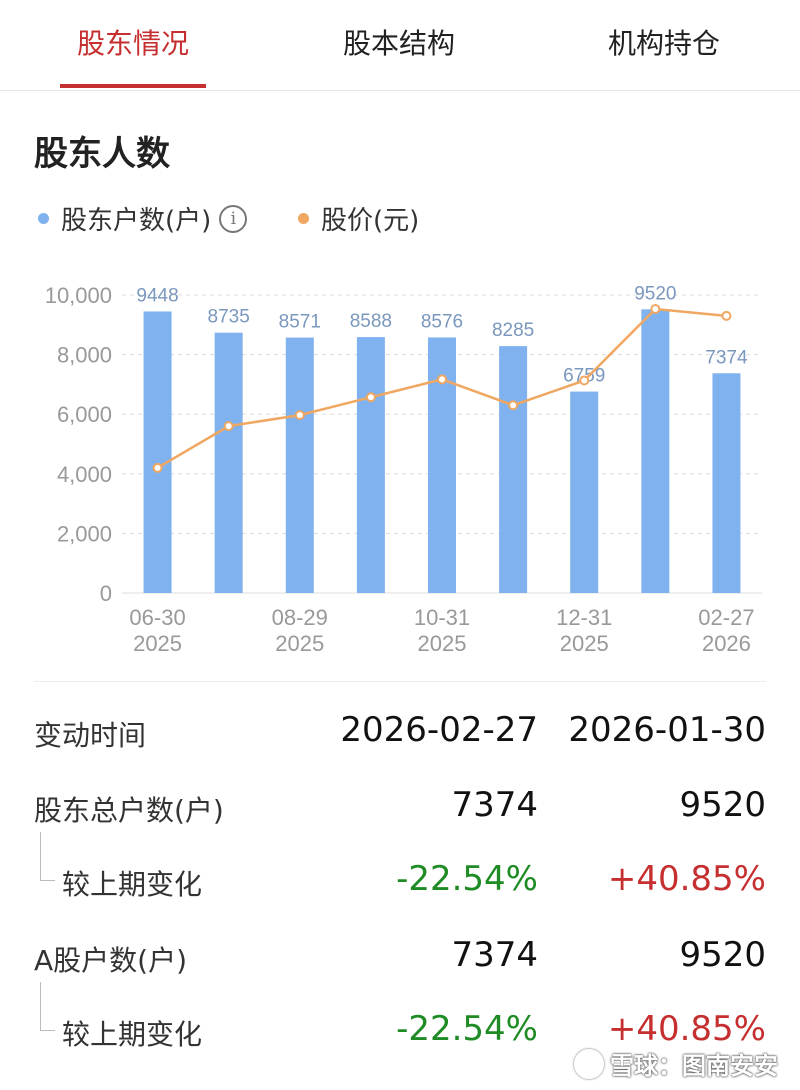  What do you see at coordinates (84, 474) in the screenshot?
I see `y-tick-label: 4,000` at bounding box center [84, 474].